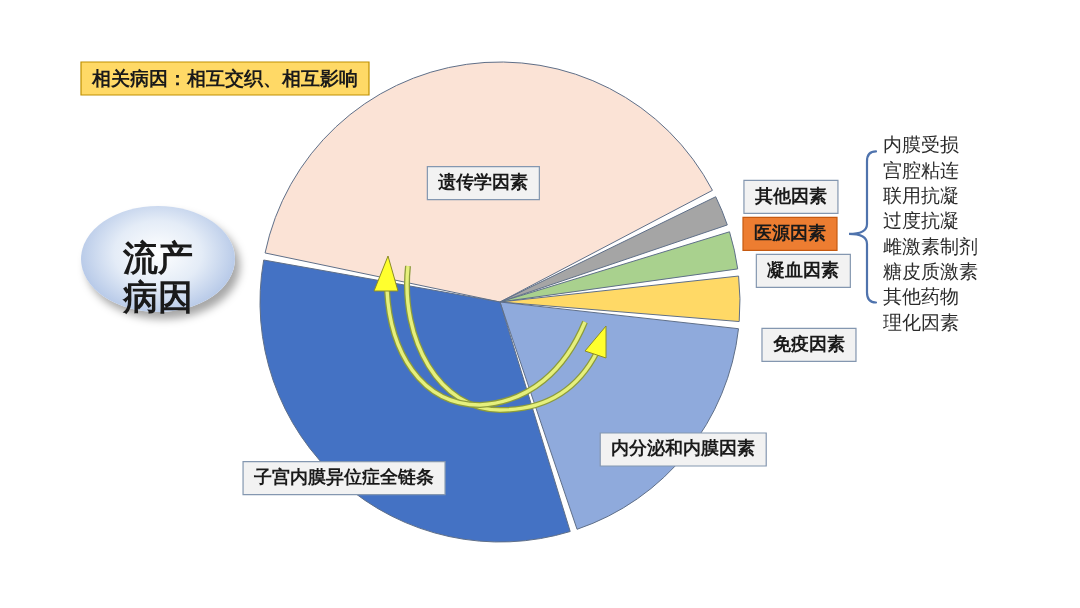 The width and height of the screenshot is (1080, 608). Describe the element at coordinates (483, 182) in the screenshot. I see `slice-label: 遗传学因素` at that location.